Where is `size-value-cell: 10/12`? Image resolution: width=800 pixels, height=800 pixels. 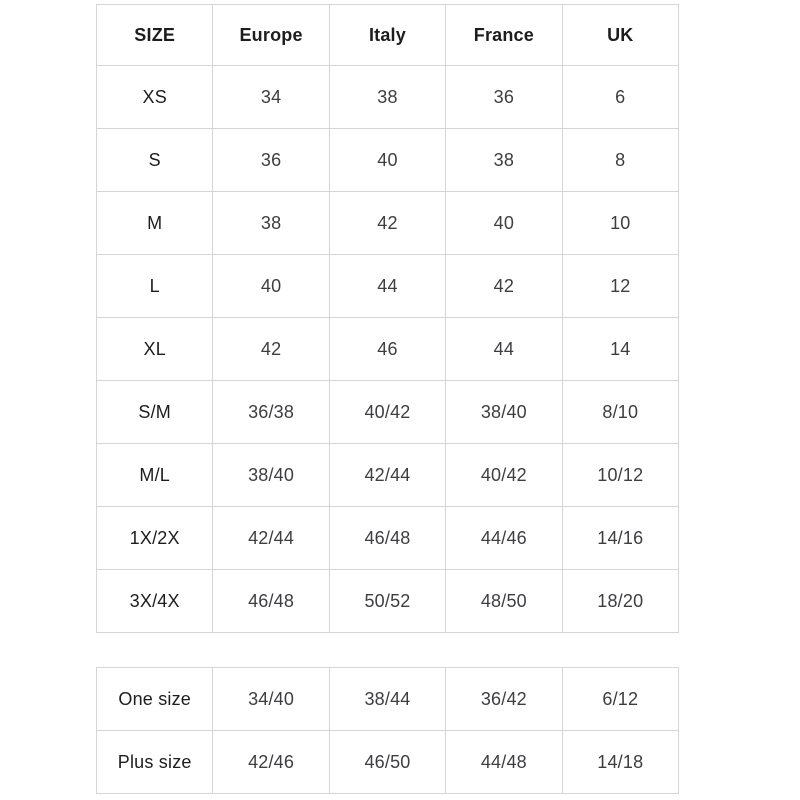 size-value-cell: 10/12 is located at coordinates (620, 475).